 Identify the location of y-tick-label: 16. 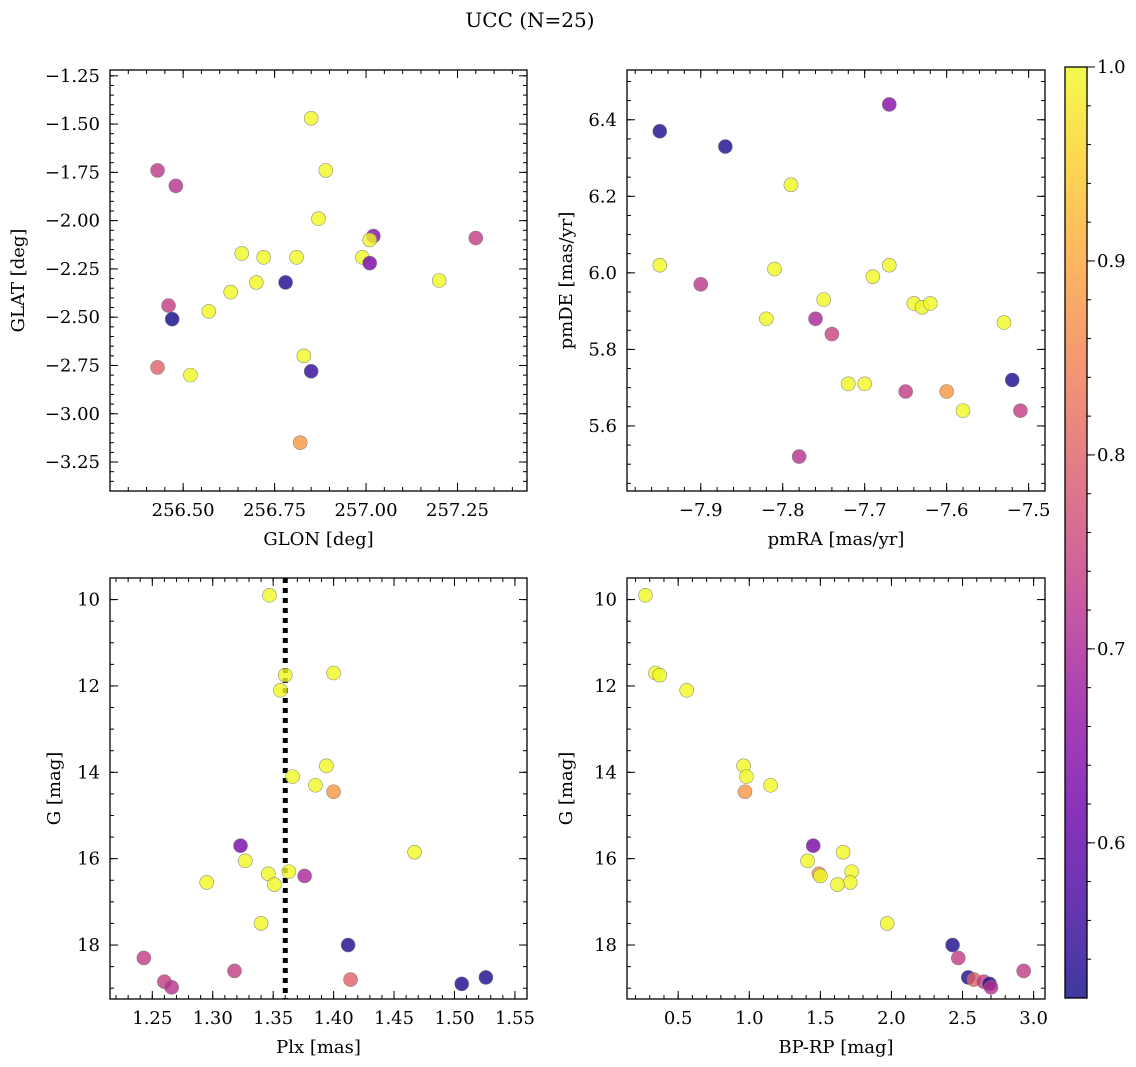
(605, 859).